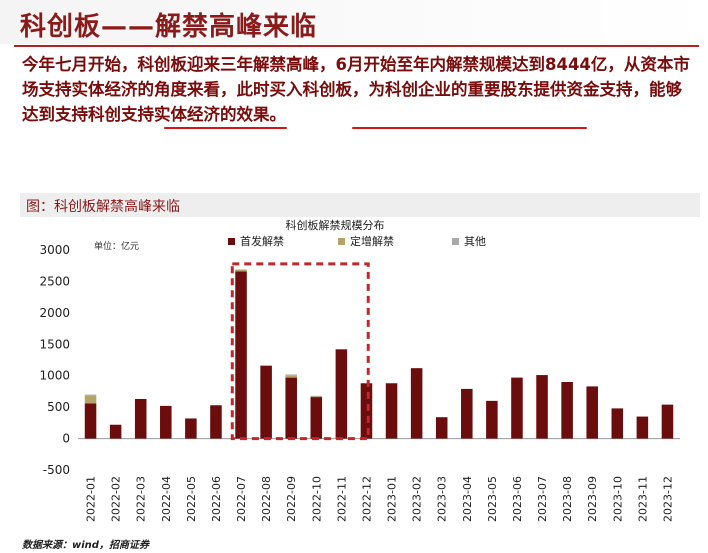 The height and width of the screenshot is (553, 708). Describe the element at coordinates (216, 499) in the screenshot. I see `x-tick-label: 2022-06` at that location.